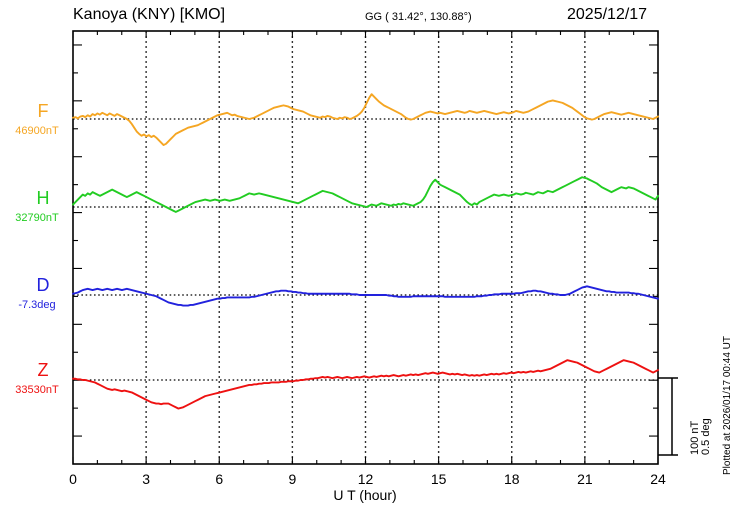  Describe the element at coordinates (37, 390) in the screenshot. I see `component-baseline-z: 33530nT` at that location.